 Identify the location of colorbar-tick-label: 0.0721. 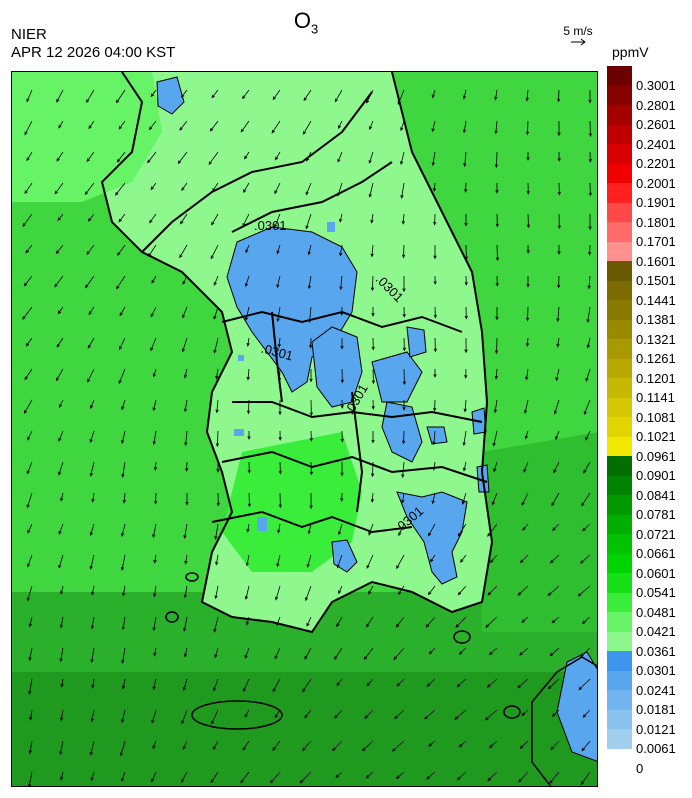
(656, 534).